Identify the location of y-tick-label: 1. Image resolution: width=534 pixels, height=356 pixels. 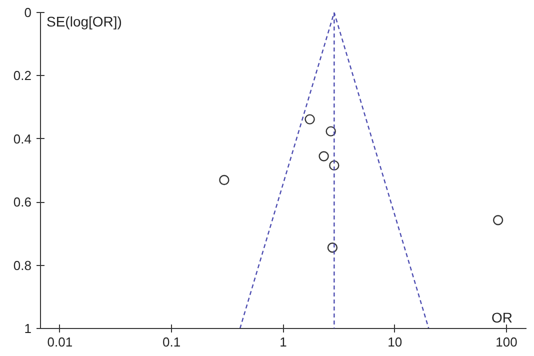
(28, 328).